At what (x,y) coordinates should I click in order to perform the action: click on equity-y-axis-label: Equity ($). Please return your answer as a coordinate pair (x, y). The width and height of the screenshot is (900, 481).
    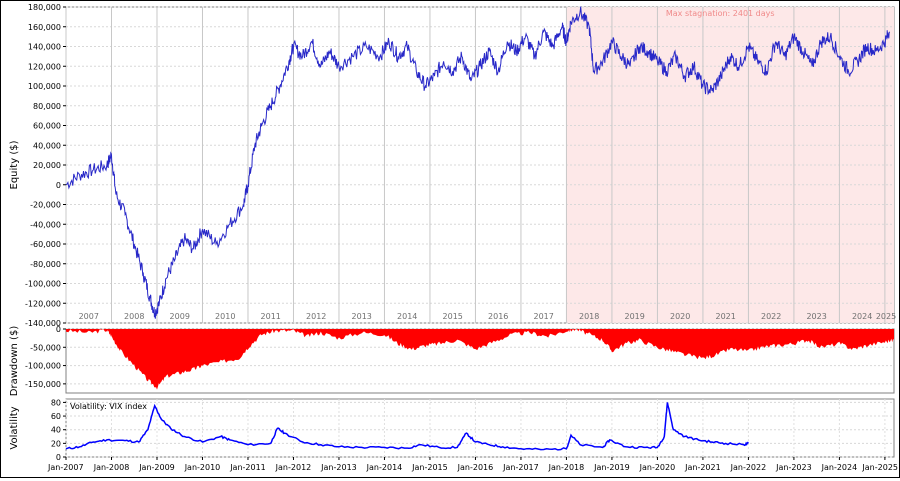
    Looking at the image, I should click on (14, 164).